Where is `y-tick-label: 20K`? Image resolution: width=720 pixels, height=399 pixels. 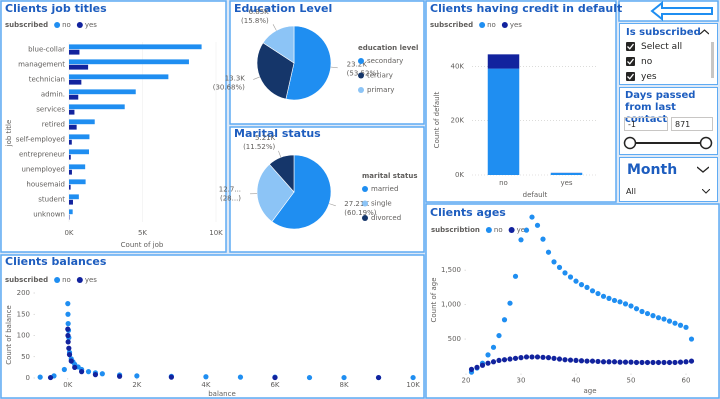
y-tick-label: 20K is located at coordinates (458, 121).